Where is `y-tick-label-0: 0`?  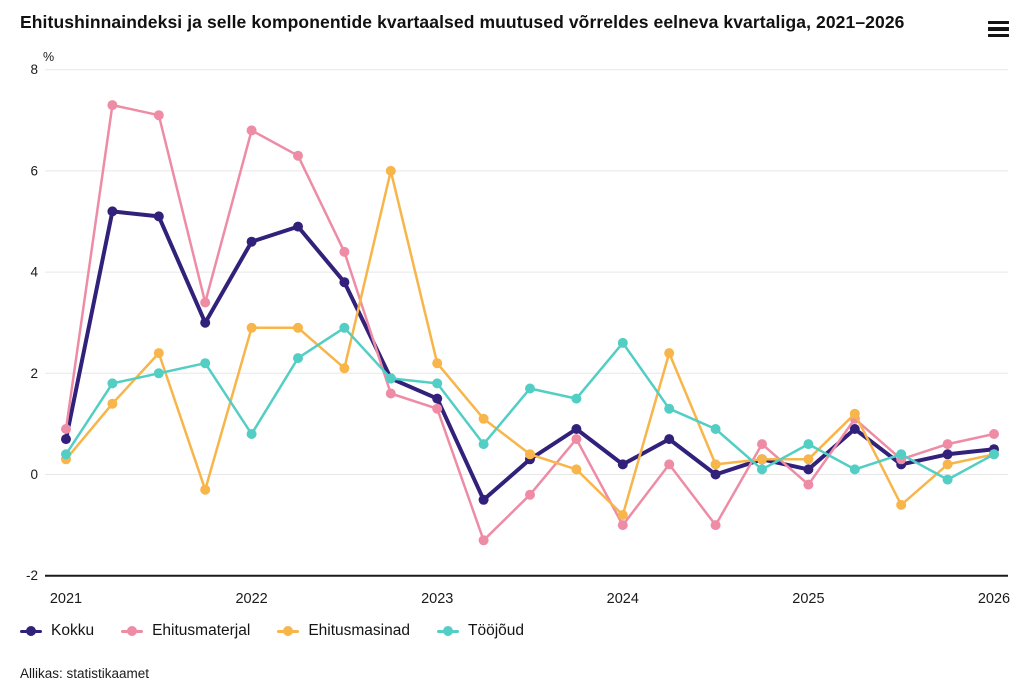
y-tick-label-0: 0 is located at coordinates (34, 474).